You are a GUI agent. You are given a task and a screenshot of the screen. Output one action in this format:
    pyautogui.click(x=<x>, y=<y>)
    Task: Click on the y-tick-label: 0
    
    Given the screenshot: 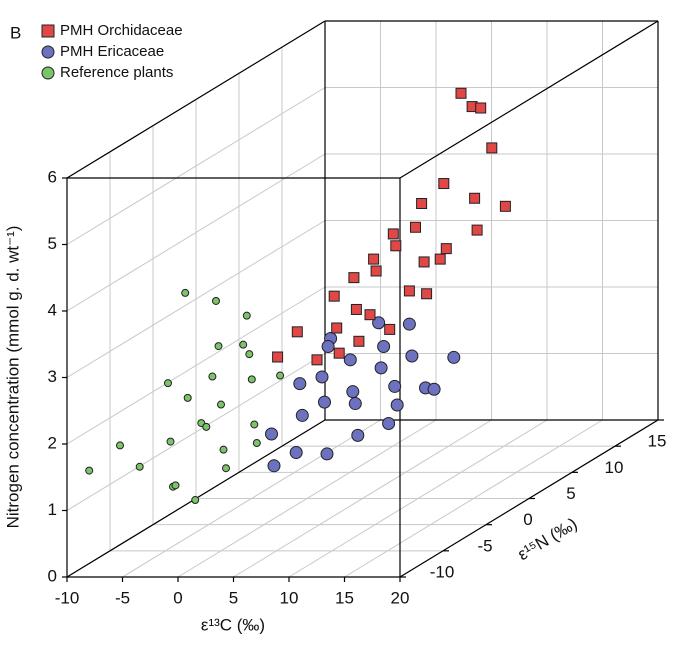 What is the action you would take?
    pyautogui.click(x=527, y=519)
    